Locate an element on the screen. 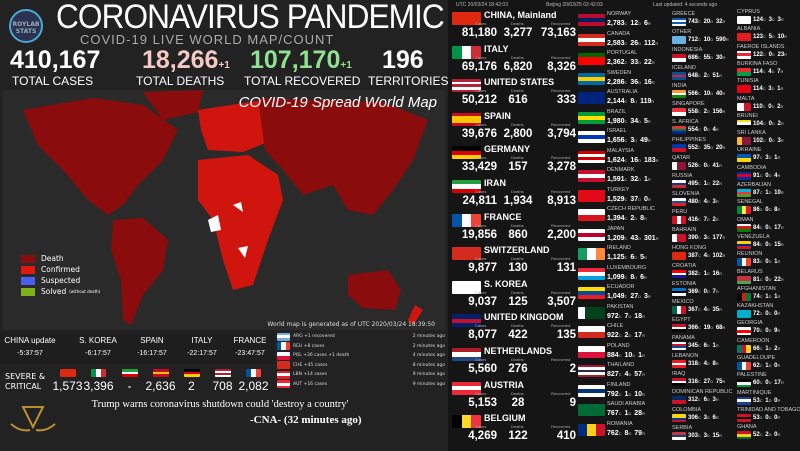  country-name: ISRAEL is located at coordinates (617, 131).